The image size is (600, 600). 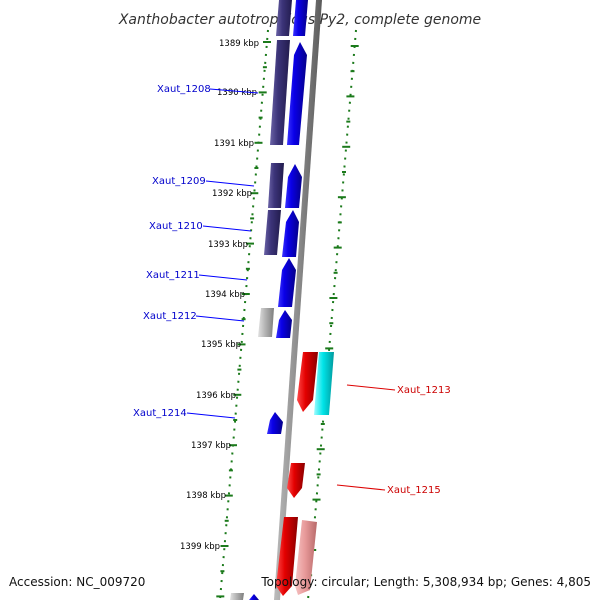 I want to click on gene-label-xaut-1209: Xaut_1209, so click(x=179, y=181).